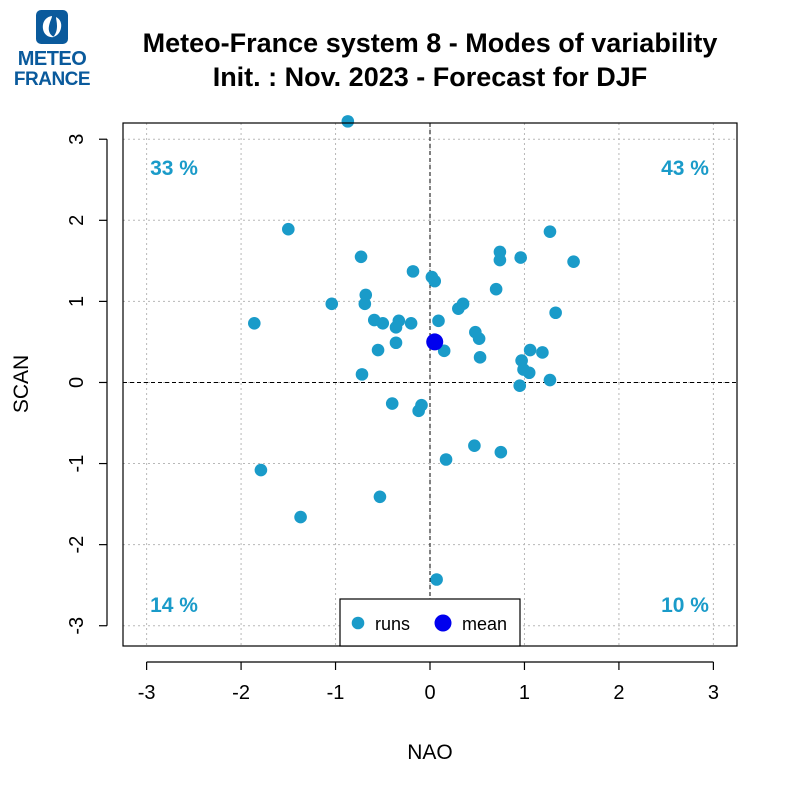 The height and width of the screenshot is (800, 800). I want to click on x-tick-label: 2, so click(618, 693).